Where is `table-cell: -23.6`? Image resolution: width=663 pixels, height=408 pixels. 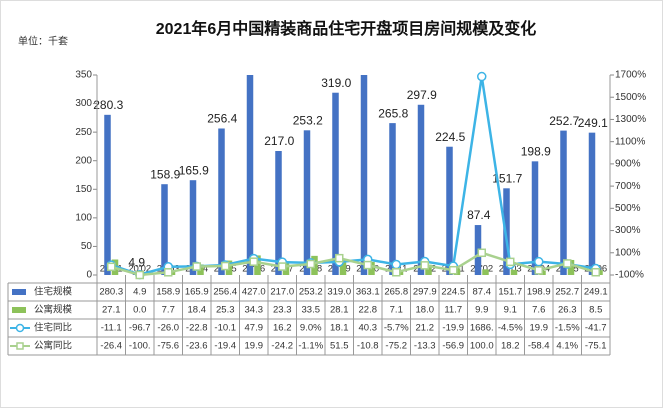 table-cell: -23.6 is located at coordinates (197, 346).